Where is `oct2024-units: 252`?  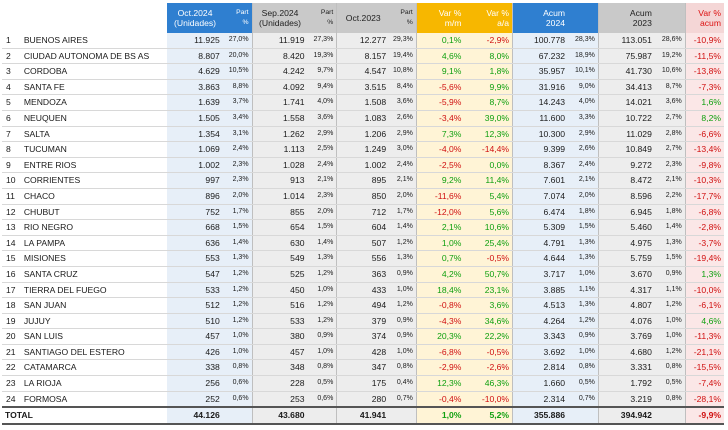 oct2024-units: 252 is located at coordinates (195, 399).